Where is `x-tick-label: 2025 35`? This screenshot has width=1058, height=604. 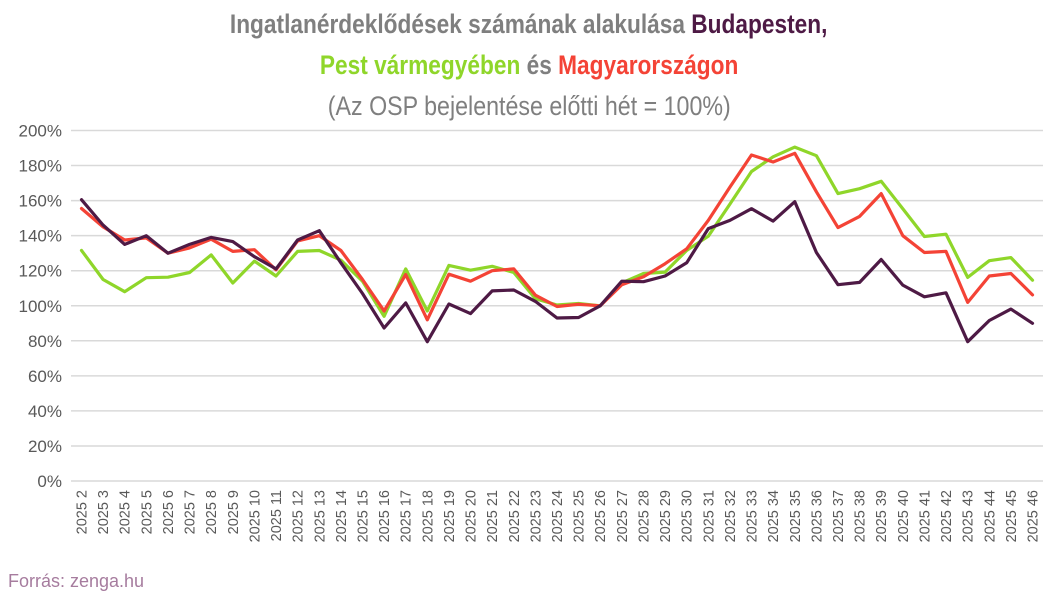 x-tick-label: 2025 35 is located at coordinates (796, 516).